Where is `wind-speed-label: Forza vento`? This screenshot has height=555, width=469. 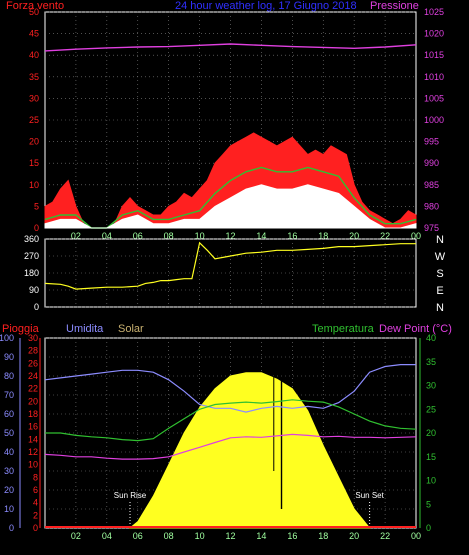
wind-speed-label: Forza vento is located at coordinates (35, 6).